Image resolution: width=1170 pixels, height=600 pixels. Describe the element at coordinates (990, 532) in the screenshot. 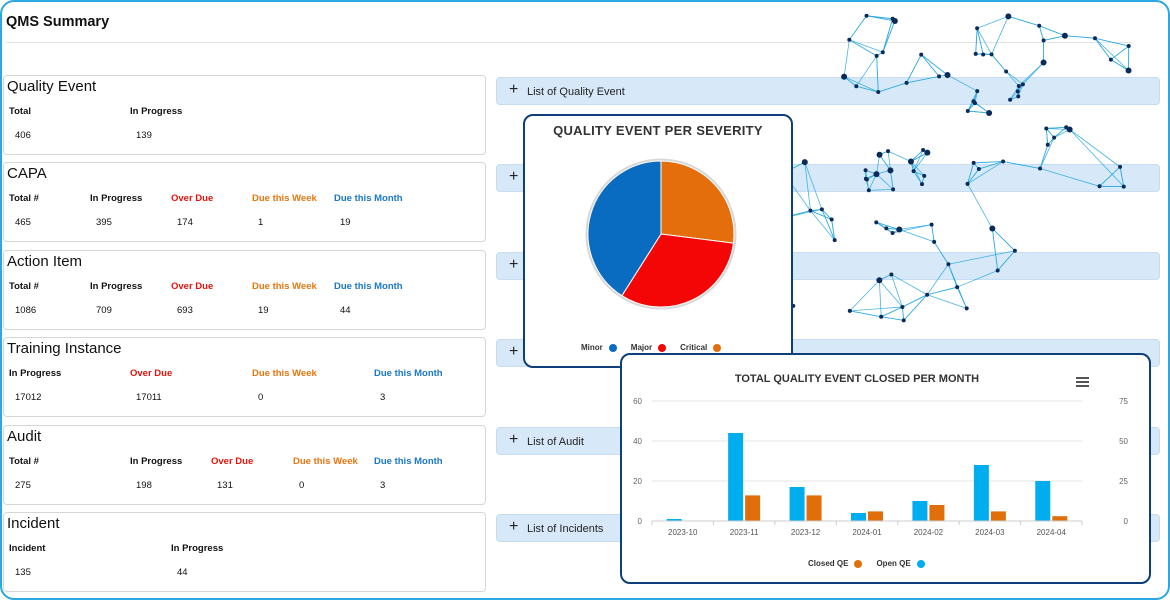

I see `x-tick-label: 2024-03` at that location.